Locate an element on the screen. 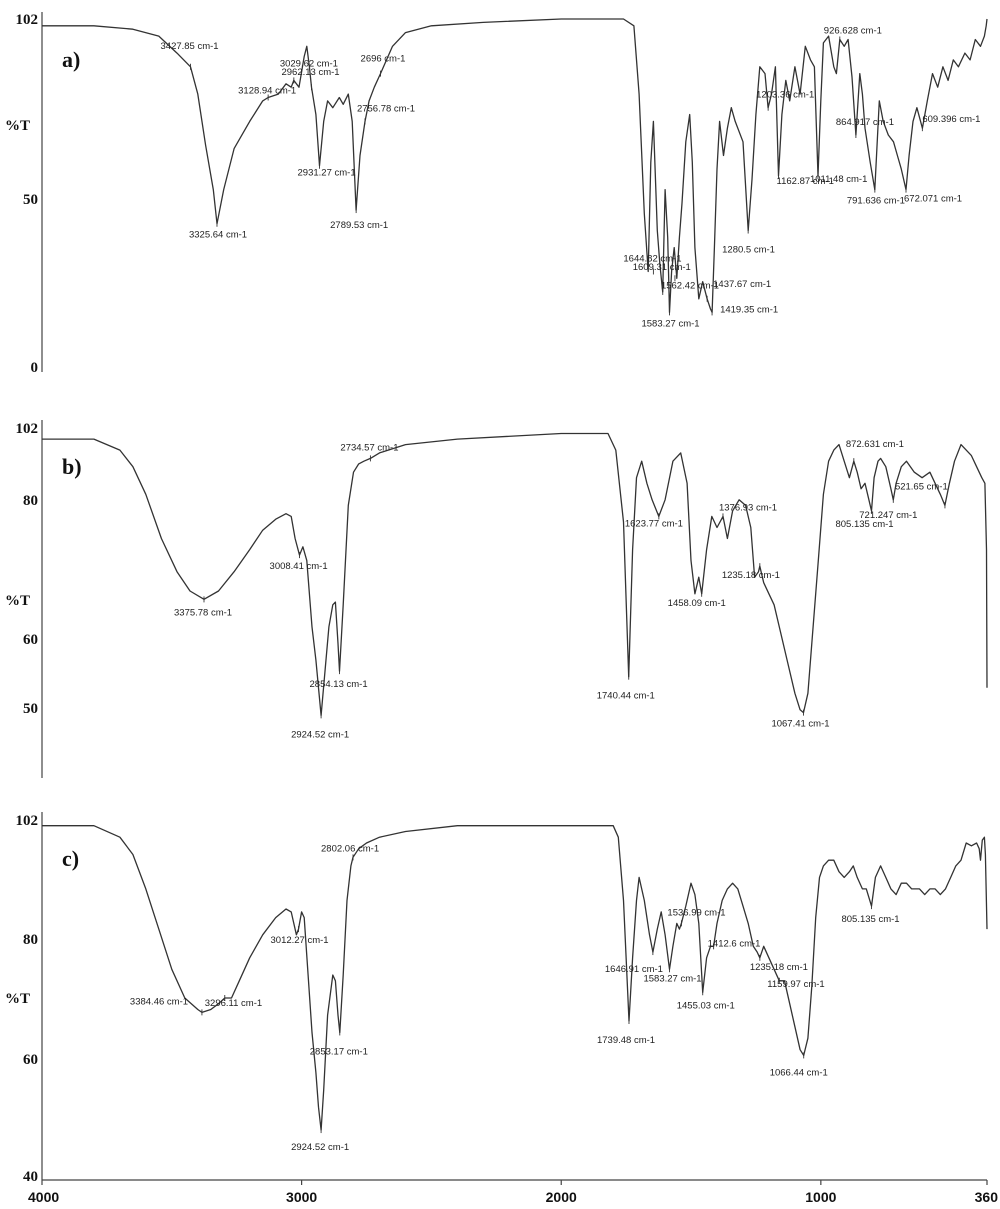 Image resolution: width=1000 pixels, height=1209 pixels. peak-annotation: 872.631 cm-1 is located at coordinates (875, 452).